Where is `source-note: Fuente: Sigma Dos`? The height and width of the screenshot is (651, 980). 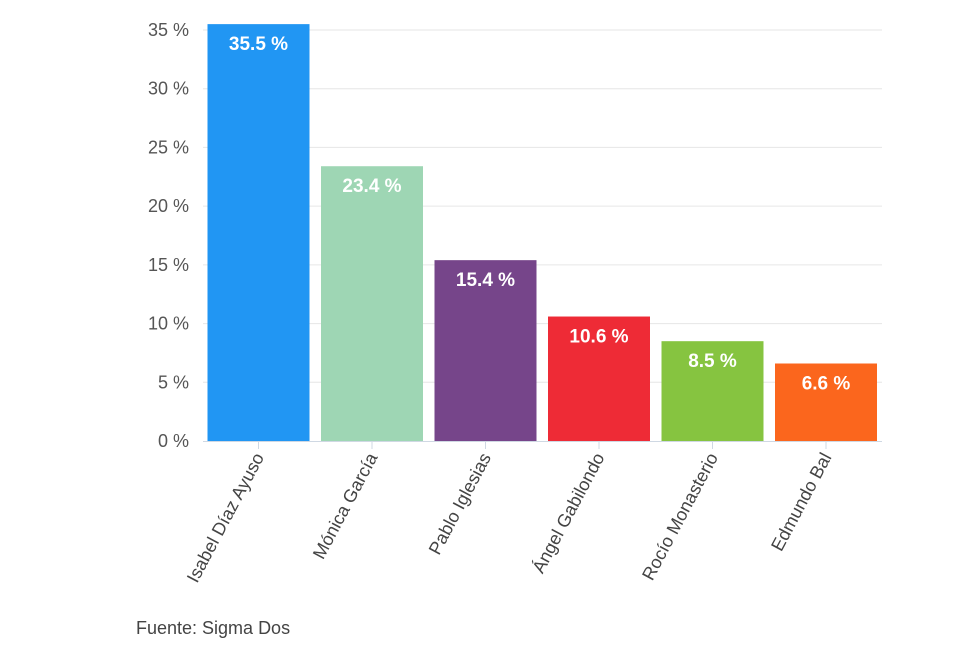
source-note: Fuente: Sigma Dos is located at coordinates (213, 628).